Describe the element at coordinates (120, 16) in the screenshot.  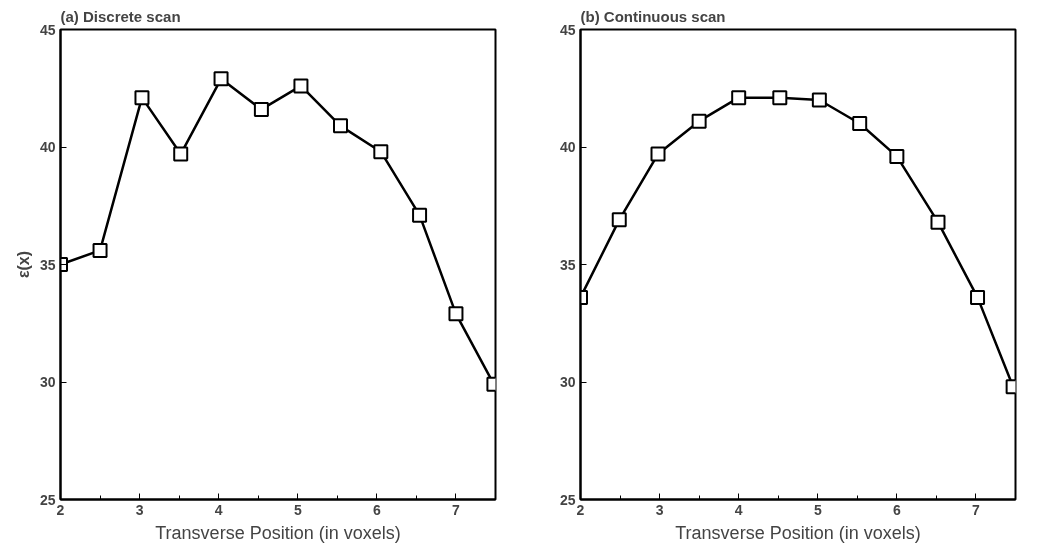
I see `chart-title: (a) Discrete scan` at that location.